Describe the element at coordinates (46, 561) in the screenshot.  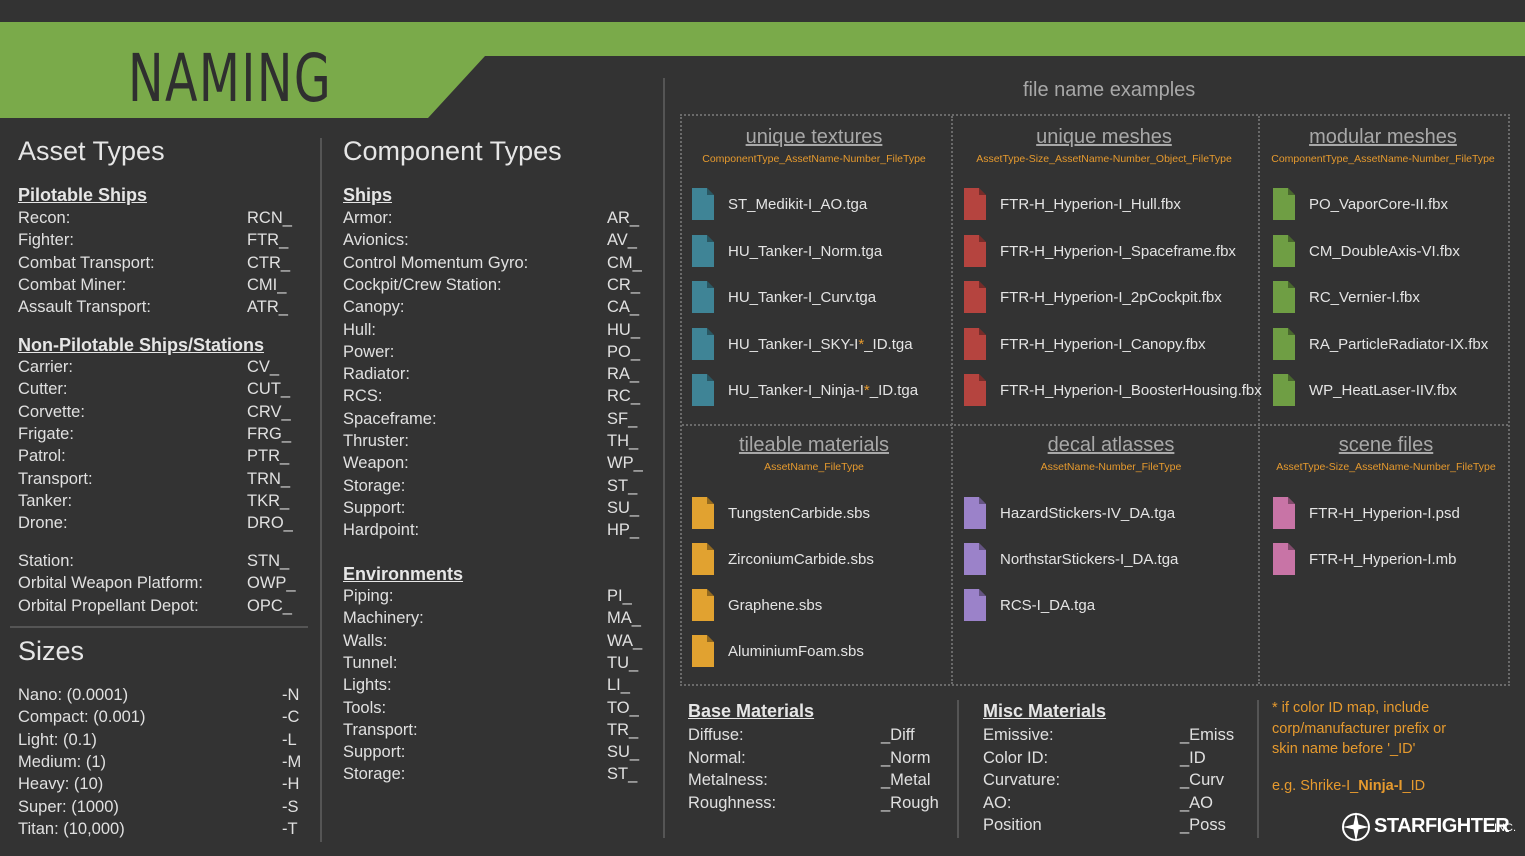
I see `item-label: Station:` at that location.